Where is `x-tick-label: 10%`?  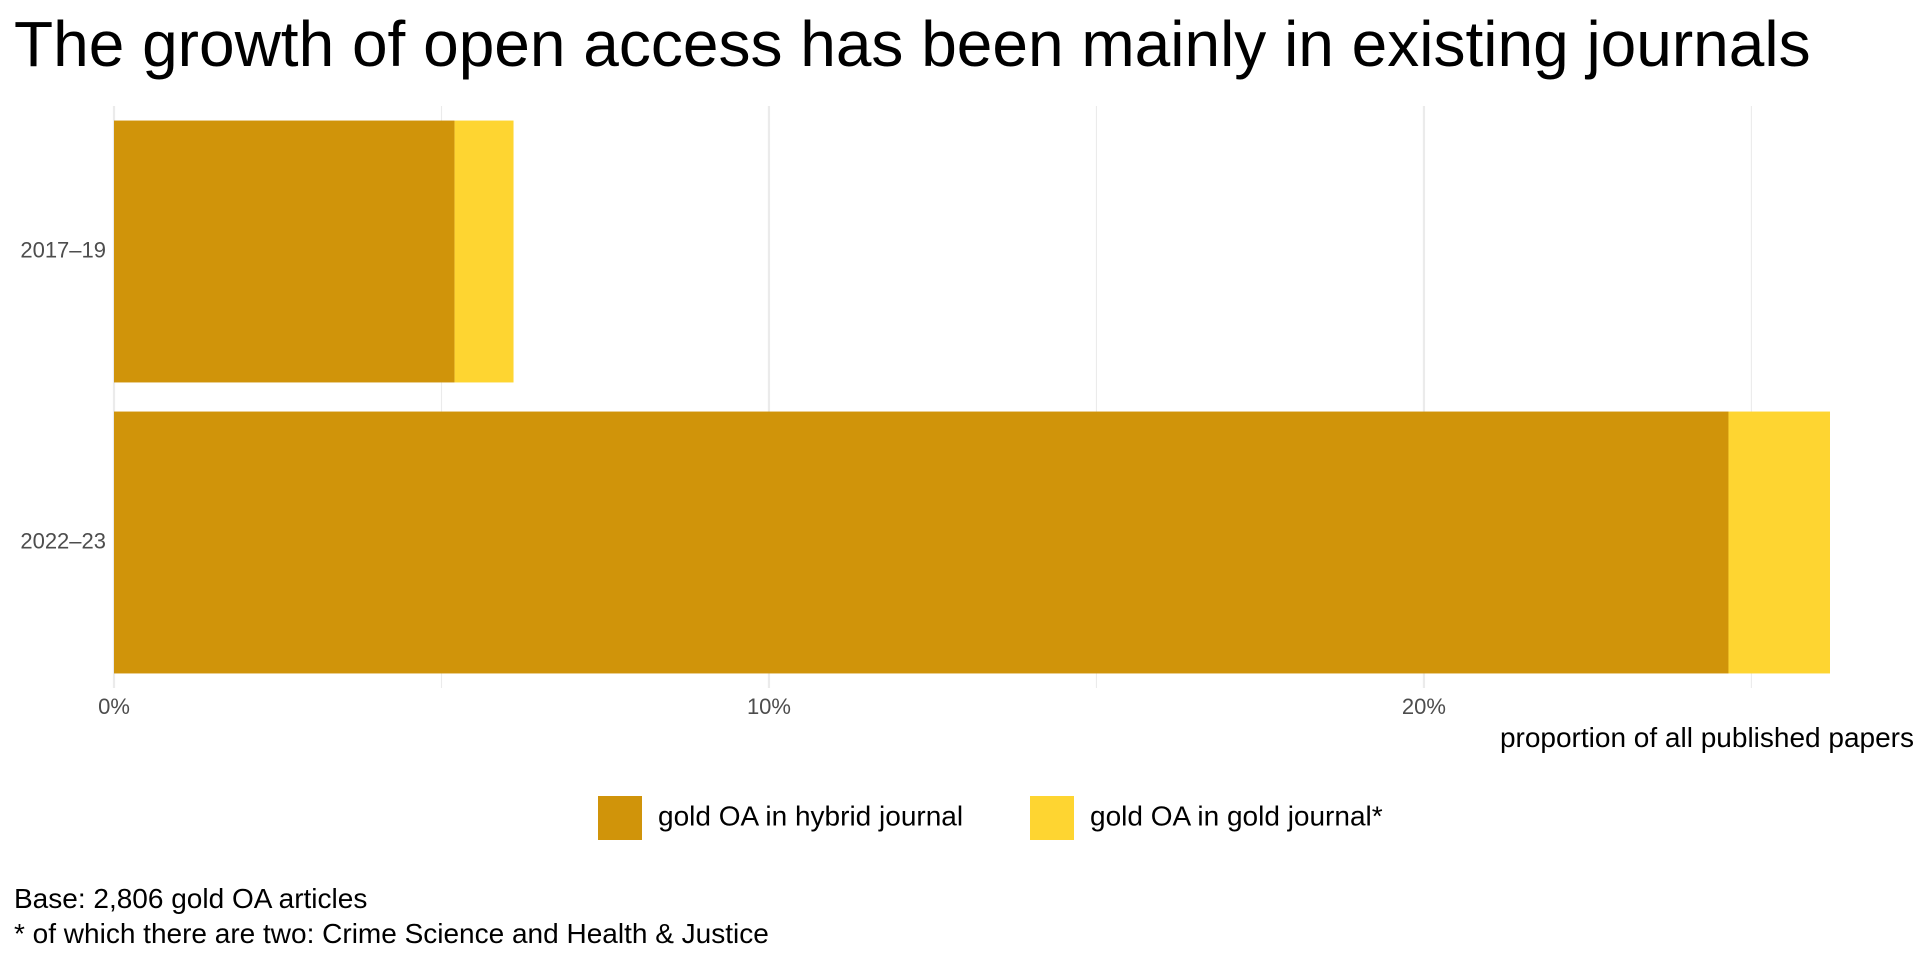 x-tick-label: 10% is located at coordinates (769, 706).